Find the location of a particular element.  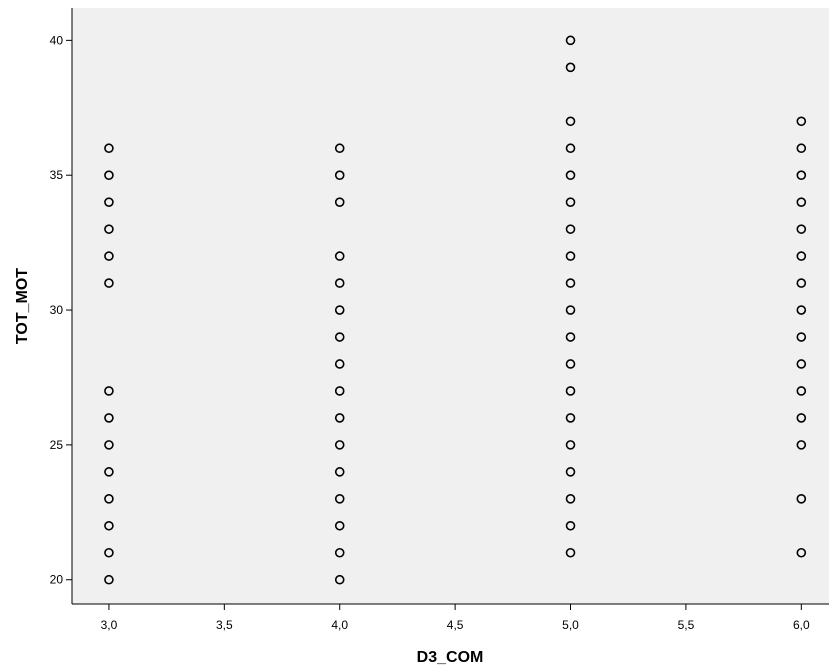

x-axis-title: D3_COM is located at coordinates (450, 657).